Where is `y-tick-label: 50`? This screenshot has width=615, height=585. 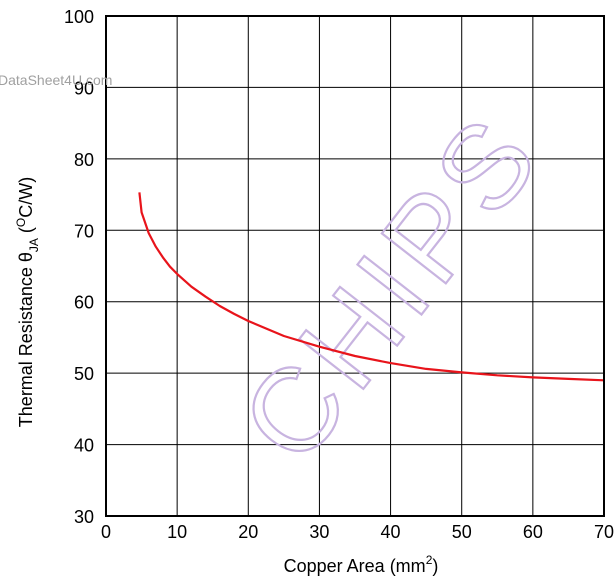
y-tick-label: 50 is located at coordinates (84, 374).